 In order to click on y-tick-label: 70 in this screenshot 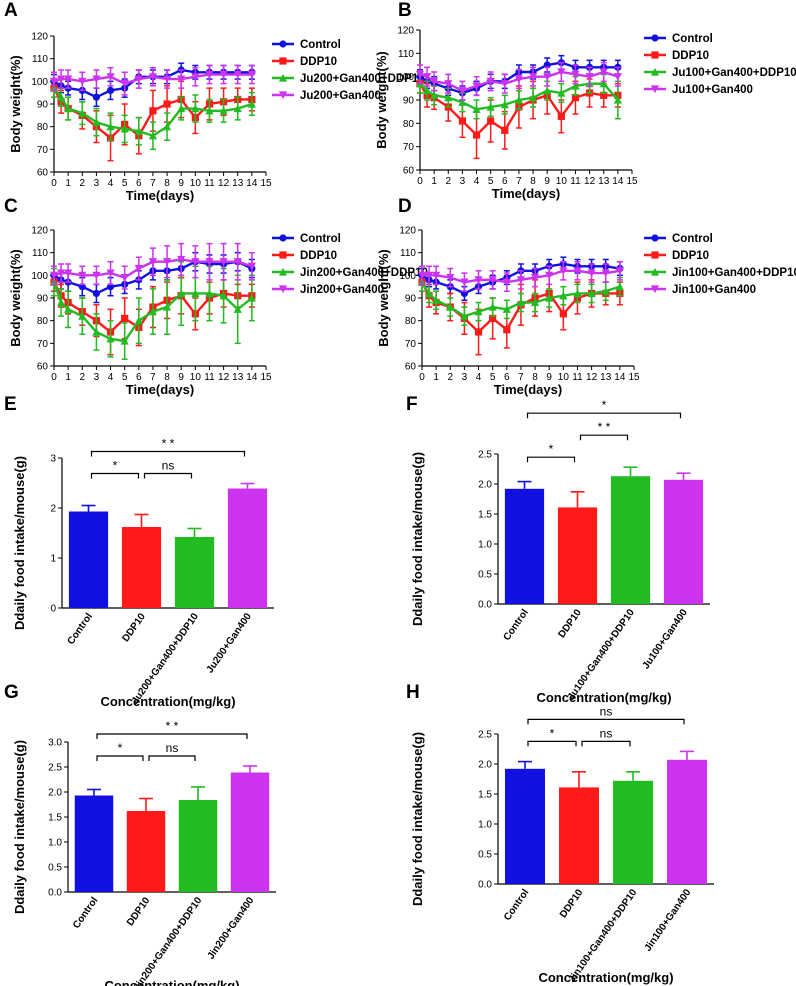, I will do `click(43, 344)`.